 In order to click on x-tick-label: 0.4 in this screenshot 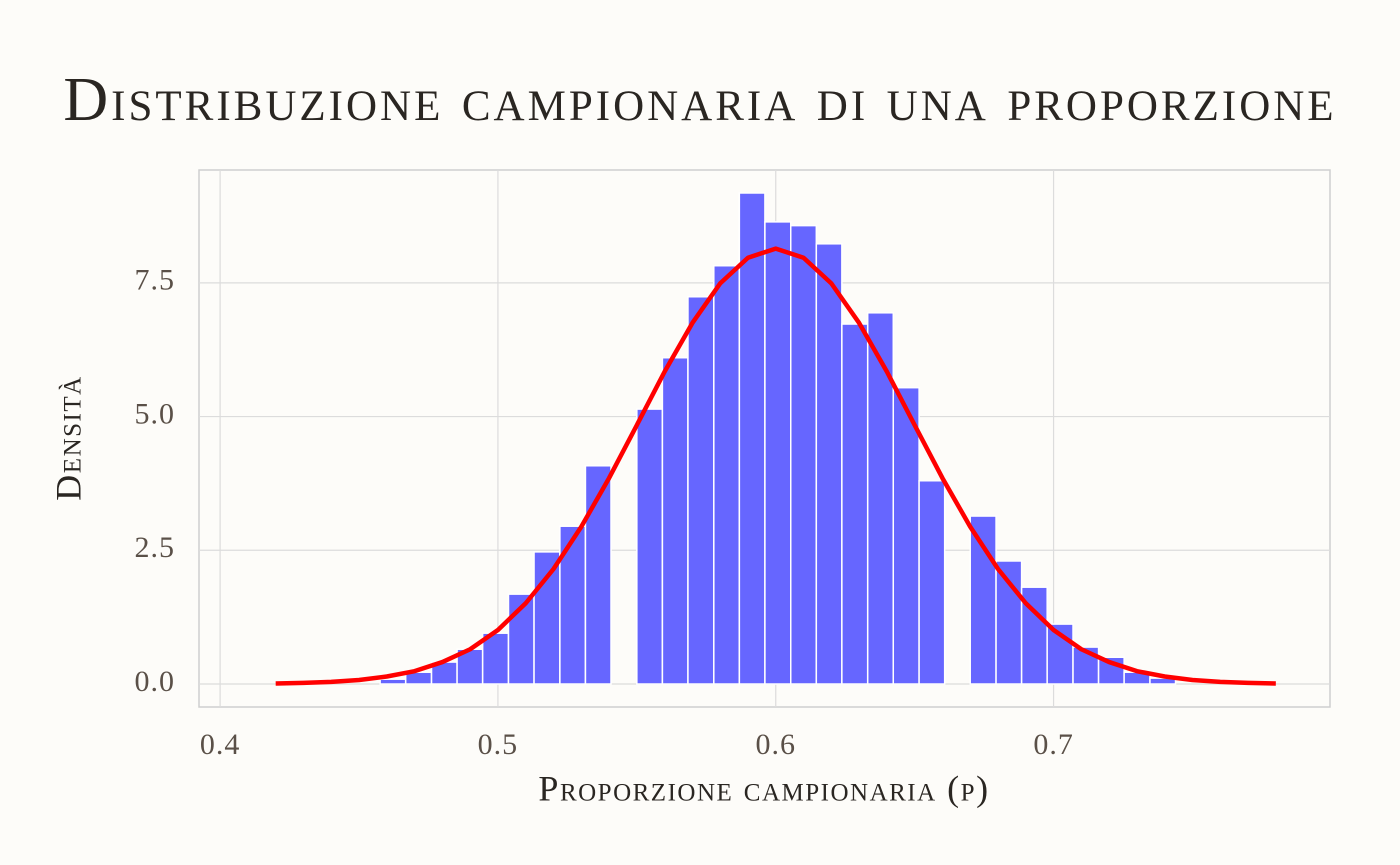, I will do `click(220, 744)`.